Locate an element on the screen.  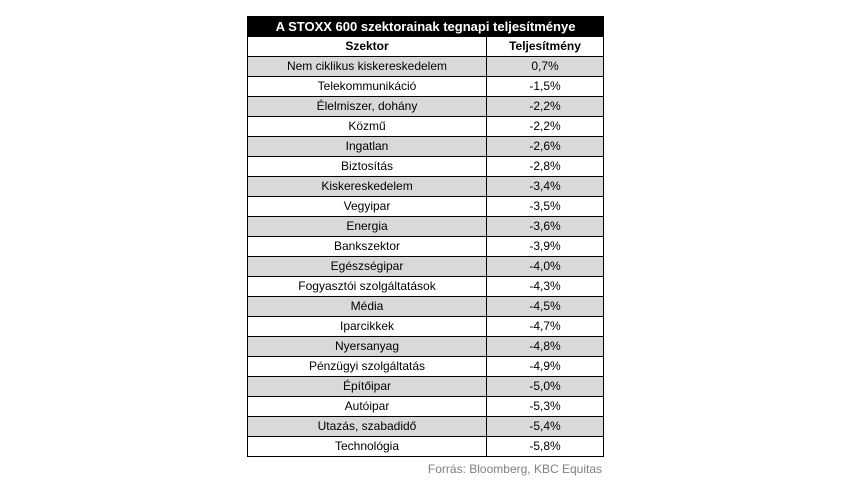
table-row: Élelmiszer, dohány -2,2% is located at coordinates (426, 106).